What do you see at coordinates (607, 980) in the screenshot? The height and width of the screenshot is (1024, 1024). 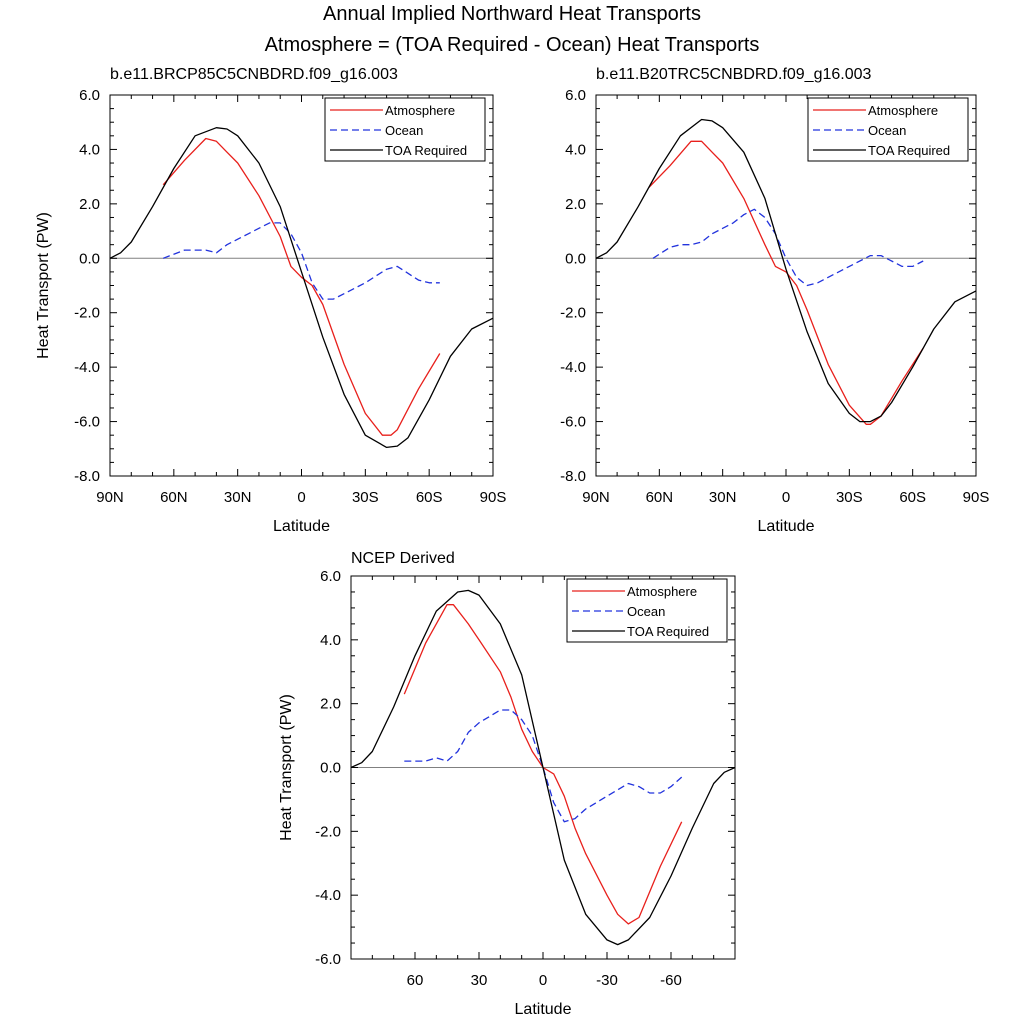 I see `x-tick-label: -30` at bounding box center [607, 980].